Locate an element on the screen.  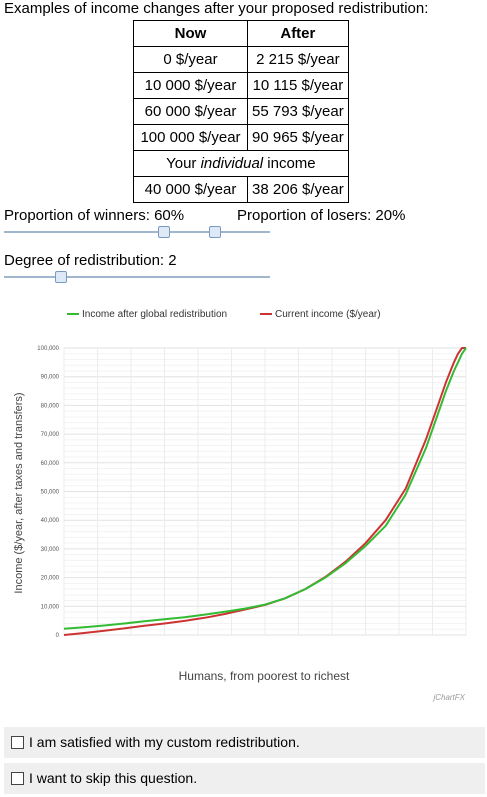
individual-label: Your individual income is located at coordinates (241, 163).